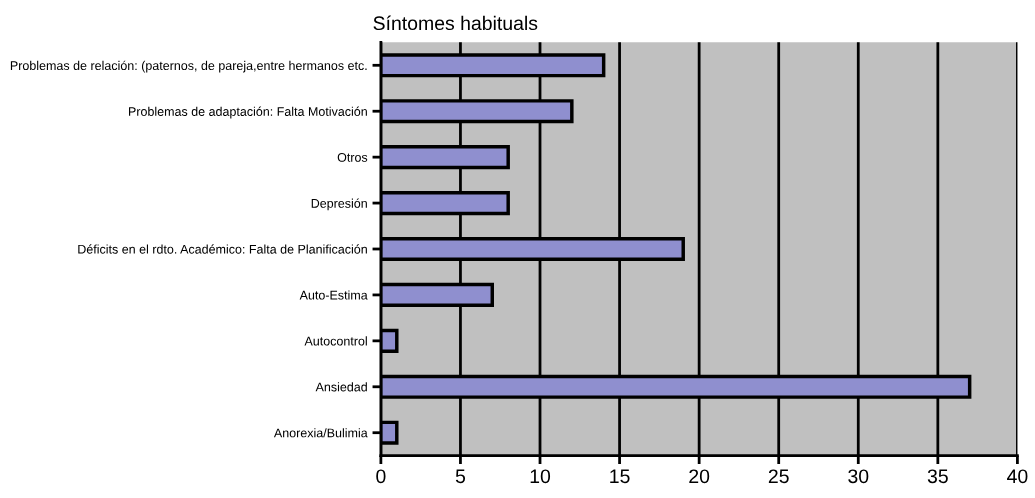  Describe the element at coordinates (339, 204) in the screenshot. I see `y-tick-label: Depresión` at that location.